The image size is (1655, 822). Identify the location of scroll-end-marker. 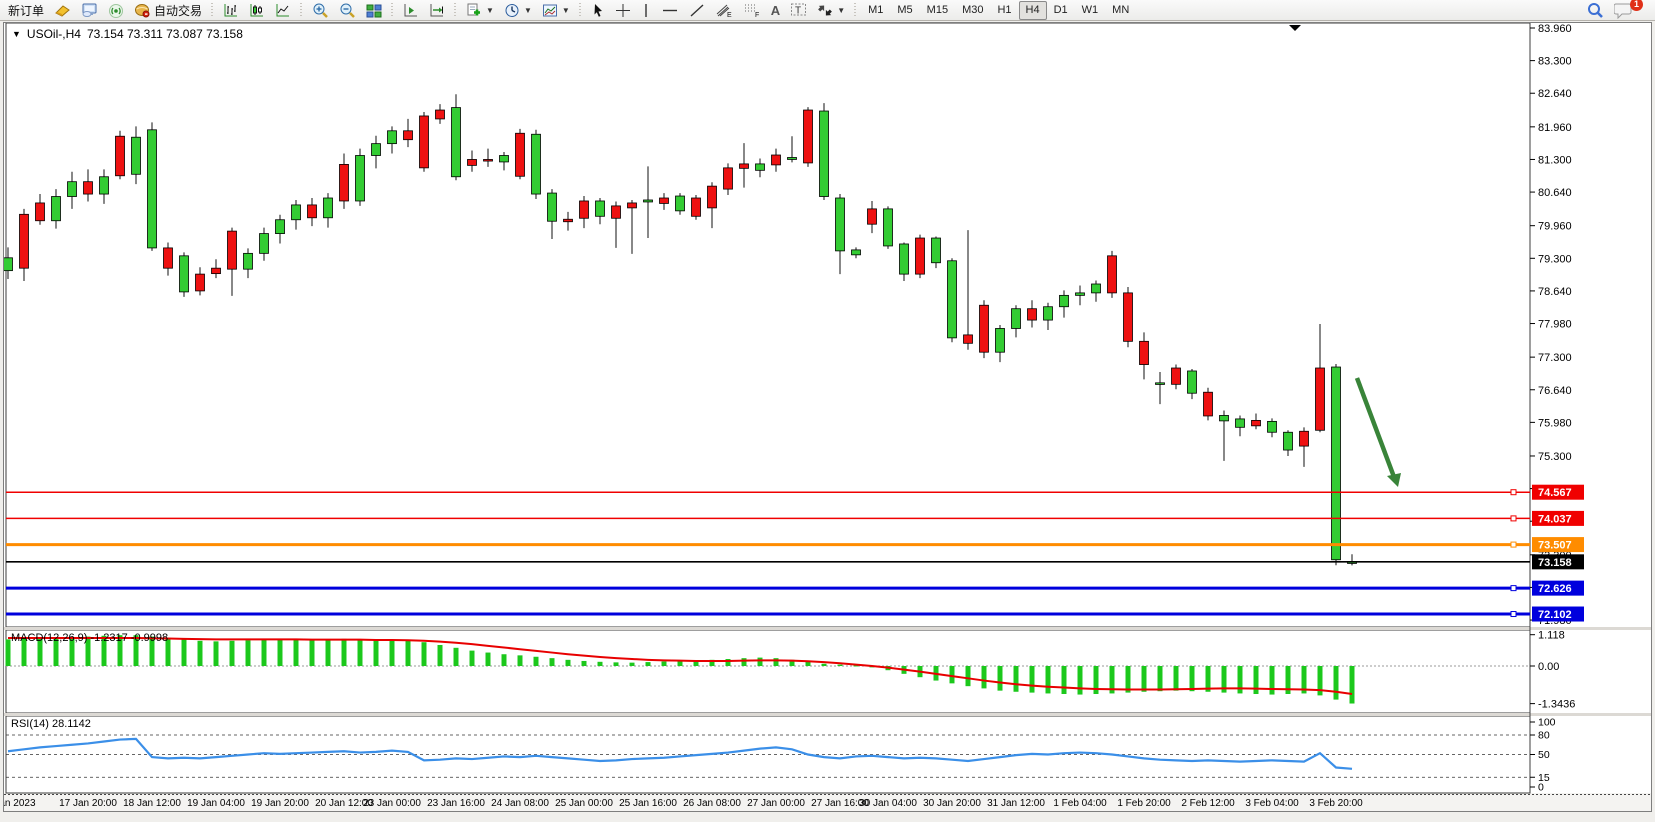
(1295, 28).